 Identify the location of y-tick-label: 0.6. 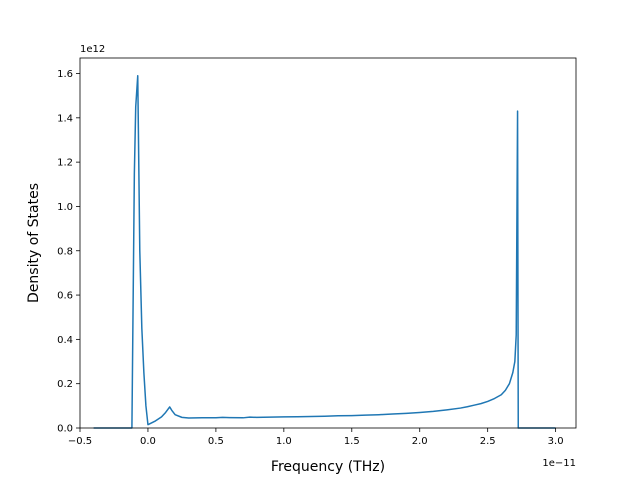
(65, 296).